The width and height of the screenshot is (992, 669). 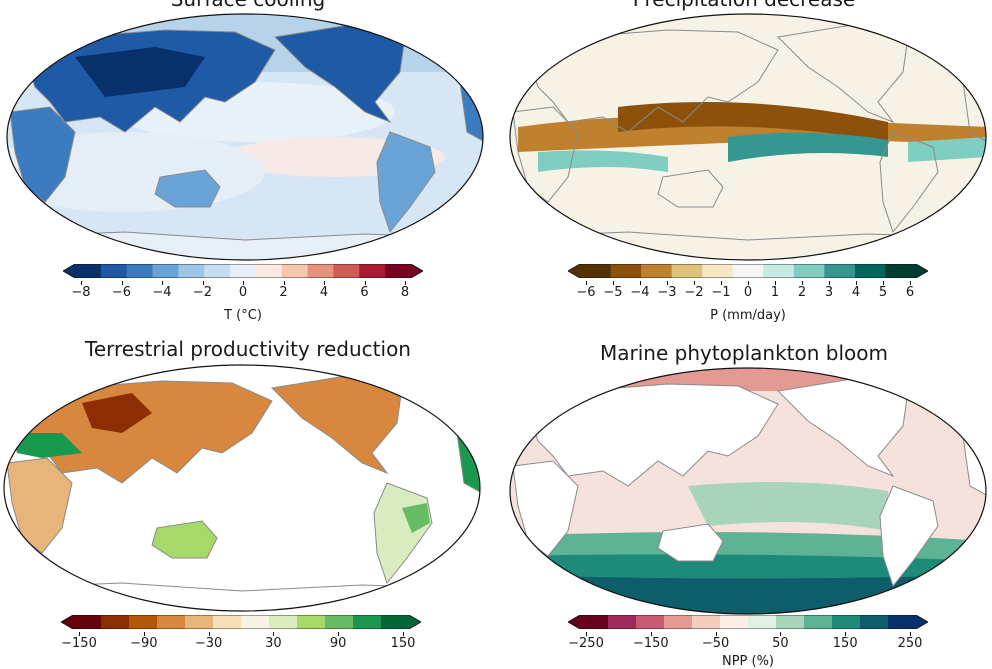 I want to click on temperature-colorbar-ticks: −8 −6 −4 −2 0 2 4 6 8, so click(x=248, y=291).